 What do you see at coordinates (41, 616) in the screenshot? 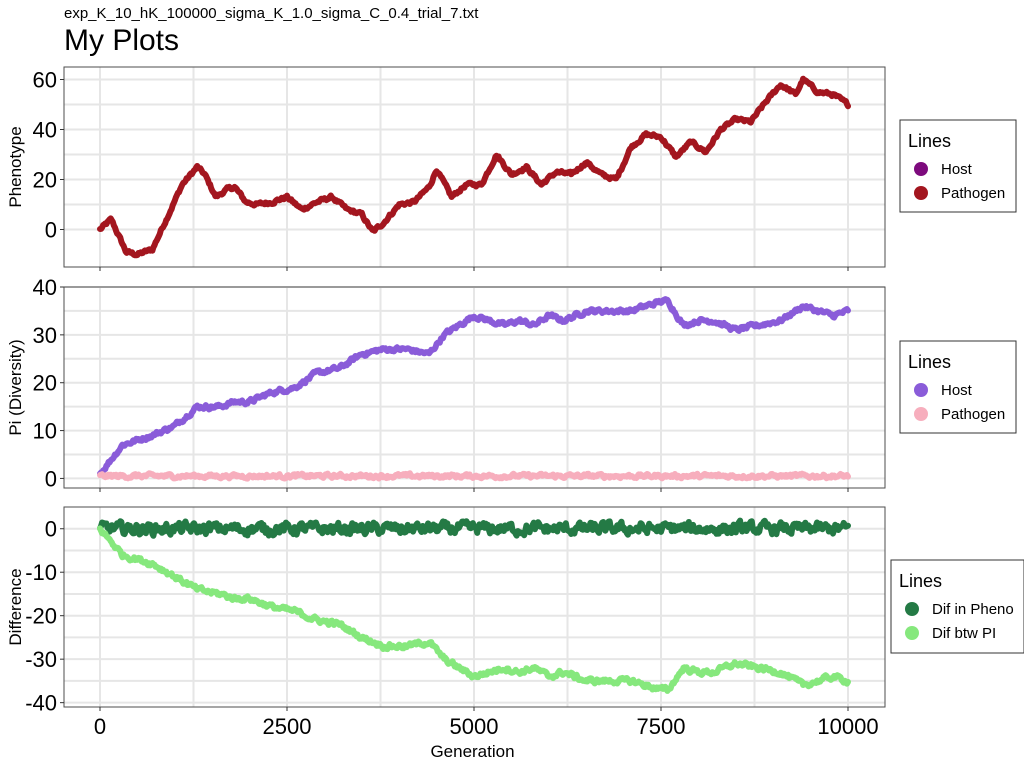
I see `y-tick-label: -20` at bounding box center [41, 616].